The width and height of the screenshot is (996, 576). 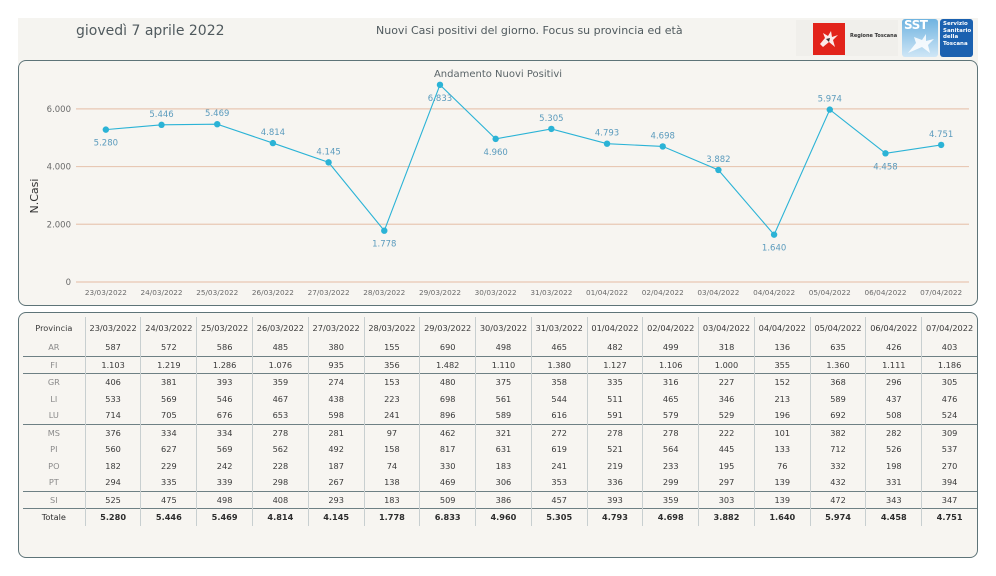 What do you see at coordinates (893, 517) in the screenshot?
I see `total-value-cell: 4.458` at bounding box center [893, 517].